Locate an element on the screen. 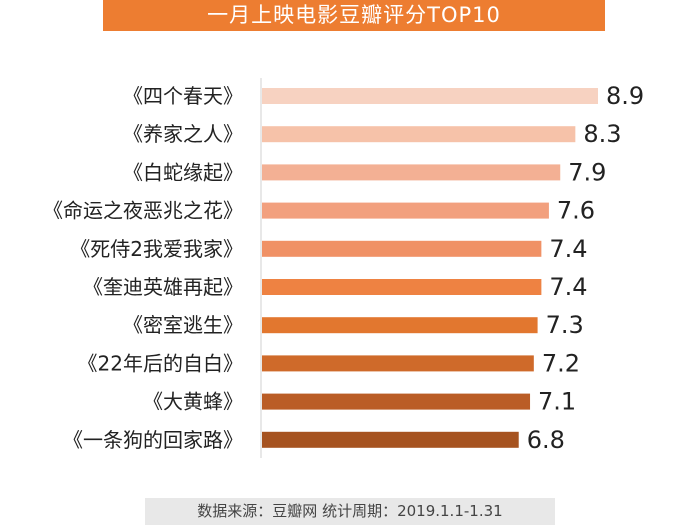 Image resolution: width=700 pixels, height=525 pixels. value-label: 7.3 is located at coordinates (565, 325).